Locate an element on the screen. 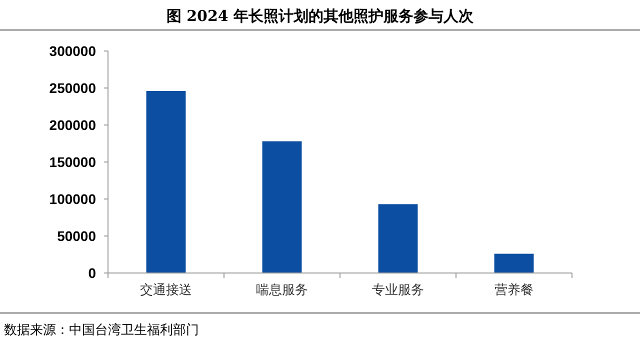 The height and width of the screenshot is (343, 640). y-tick-label: 200000 is located at coordinates (72, 125).